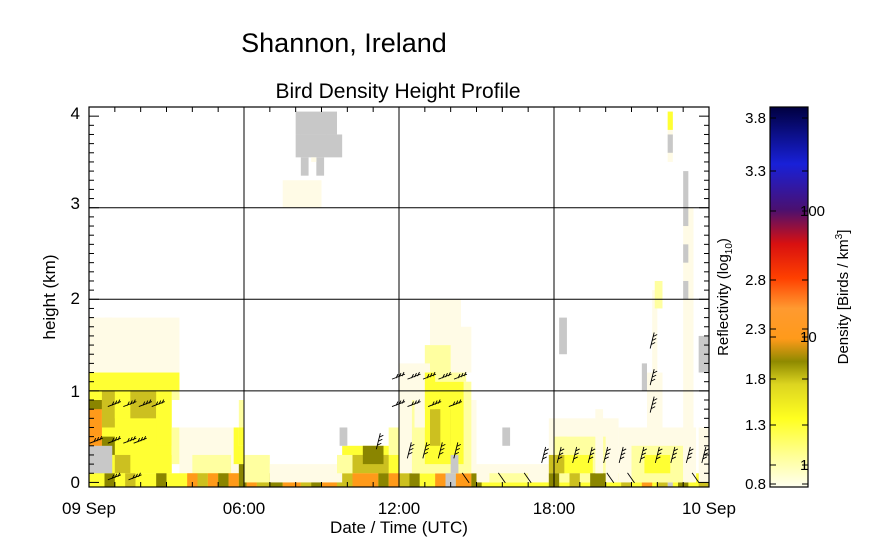 This screenshot has width=885, height=542. I want to click on x-tick-label-1: 06:00, so click(244, 508).